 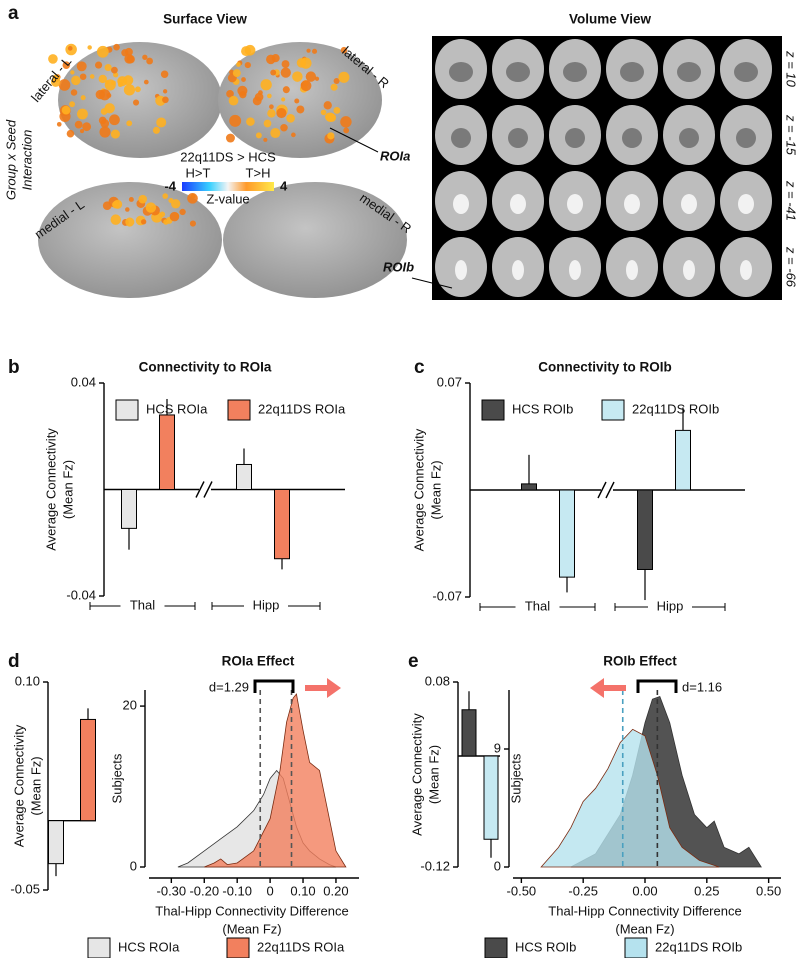 What do you see at coordinates (208, 489) in the screenshot?
I see `axis-break` at bounding box center [208, 489].